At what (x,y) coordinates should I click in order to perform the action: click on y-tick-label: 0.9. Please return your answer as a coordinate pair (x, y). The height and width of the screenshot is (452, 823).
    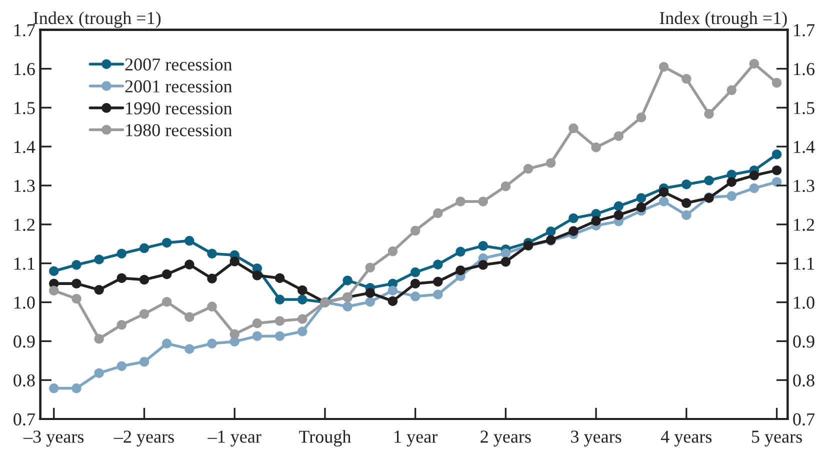
    Looking at the image, I should click on (24, 341).